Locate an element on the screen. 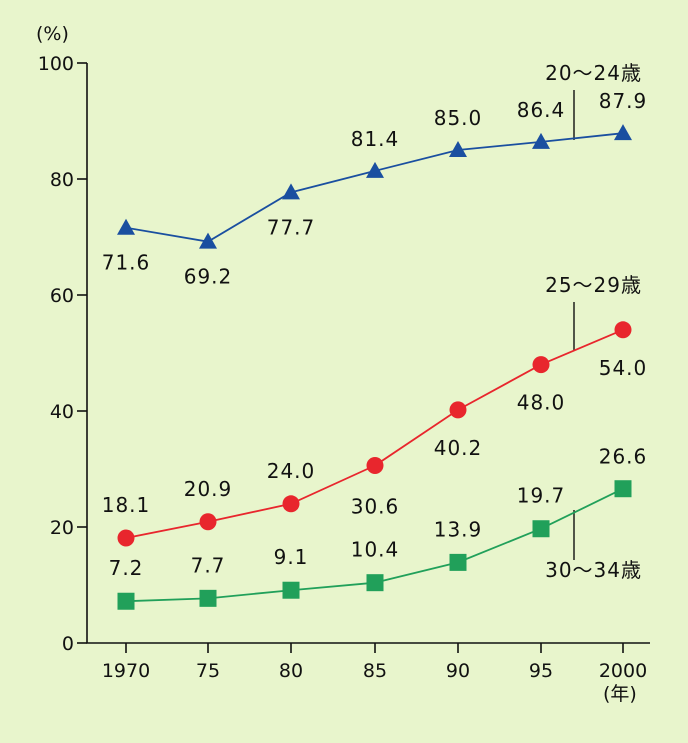 The height and width of the screenshot is (743, 688). data-label: 7.2 is located at coordinates (126, 568).